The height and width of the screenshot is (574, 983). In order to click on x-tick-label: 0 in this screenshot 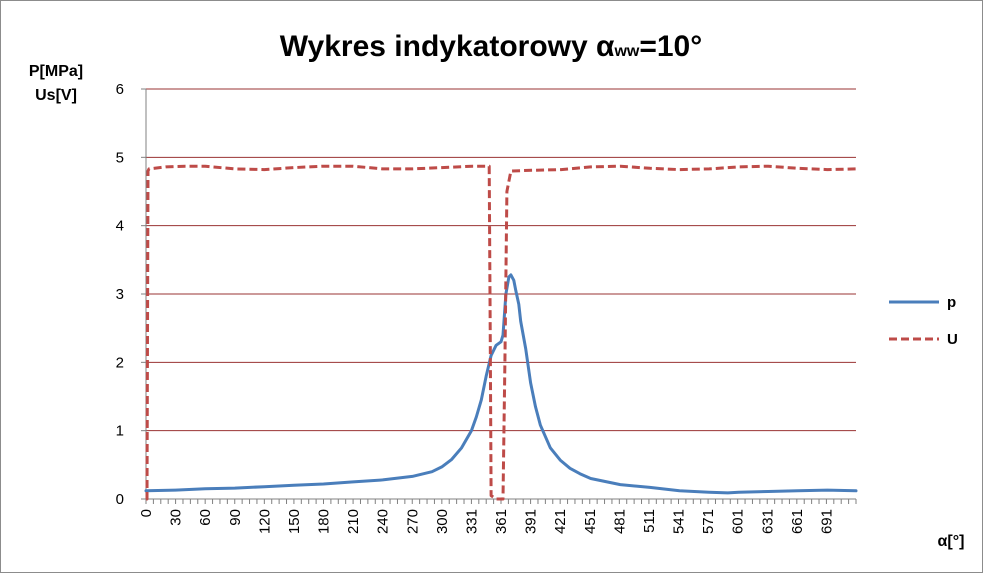, I will do `click(146, 513)`.